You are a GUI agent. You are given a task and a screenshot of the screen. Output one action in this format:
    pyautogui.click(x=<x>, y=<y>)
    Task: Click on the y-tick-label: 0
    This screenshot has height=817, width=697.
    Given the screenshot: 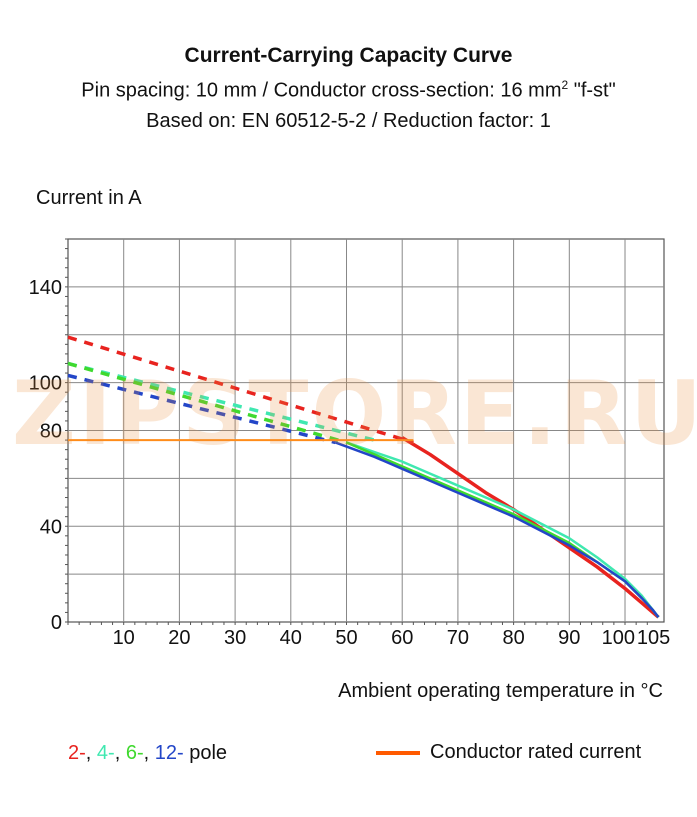 What is the action you would take?
    pyautogui.click(x=56, y=623)
    